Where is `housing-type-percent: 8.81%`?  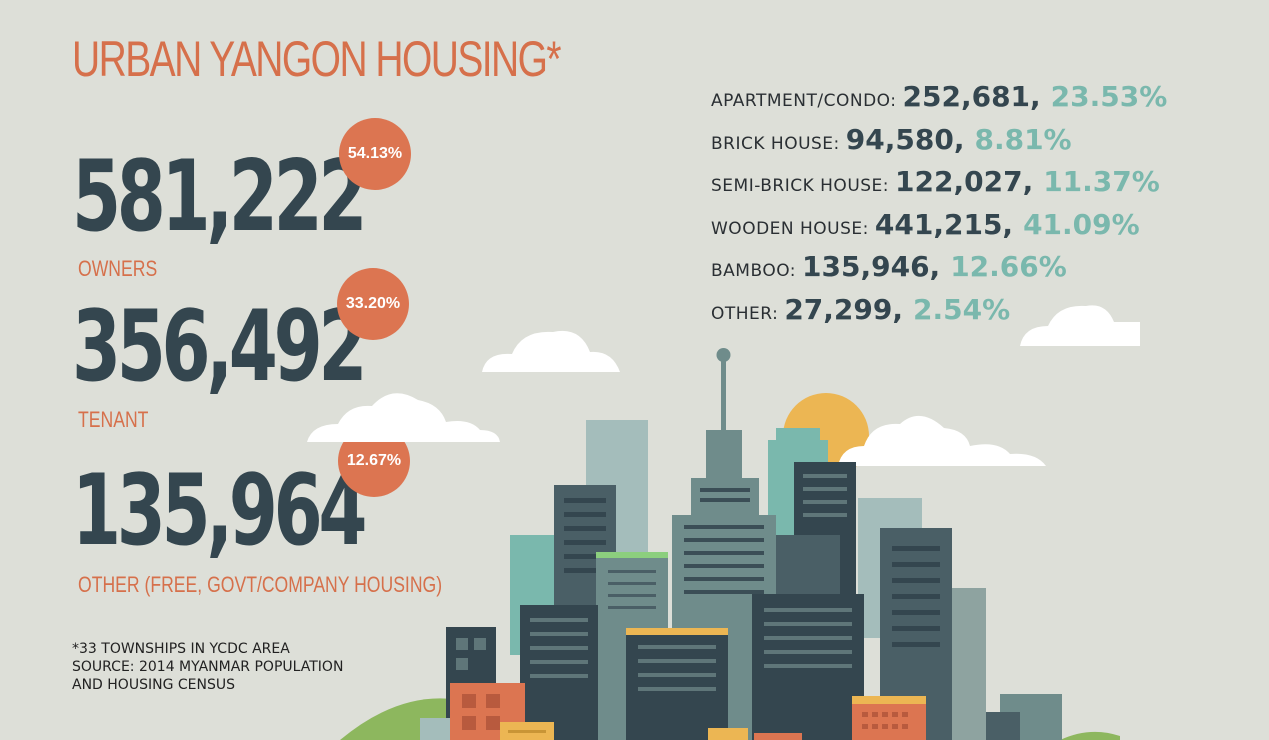
housing-type-percent: 8.81% is located at coordinates (1023, 139).